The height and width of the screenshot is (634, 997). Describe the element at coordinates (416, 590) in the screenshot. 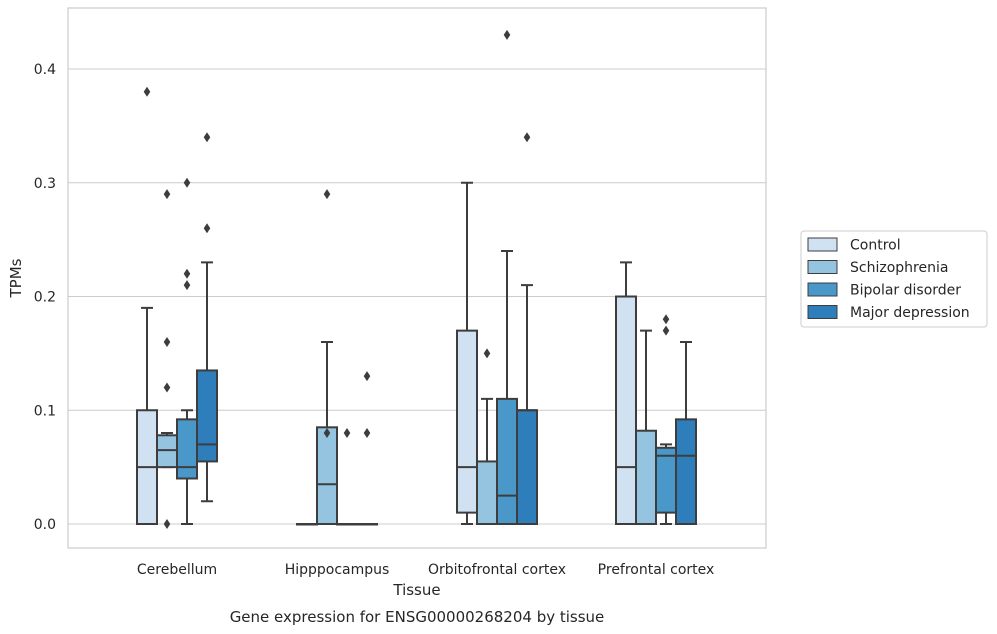

I see `x-axis-label: Tissue` at that location.